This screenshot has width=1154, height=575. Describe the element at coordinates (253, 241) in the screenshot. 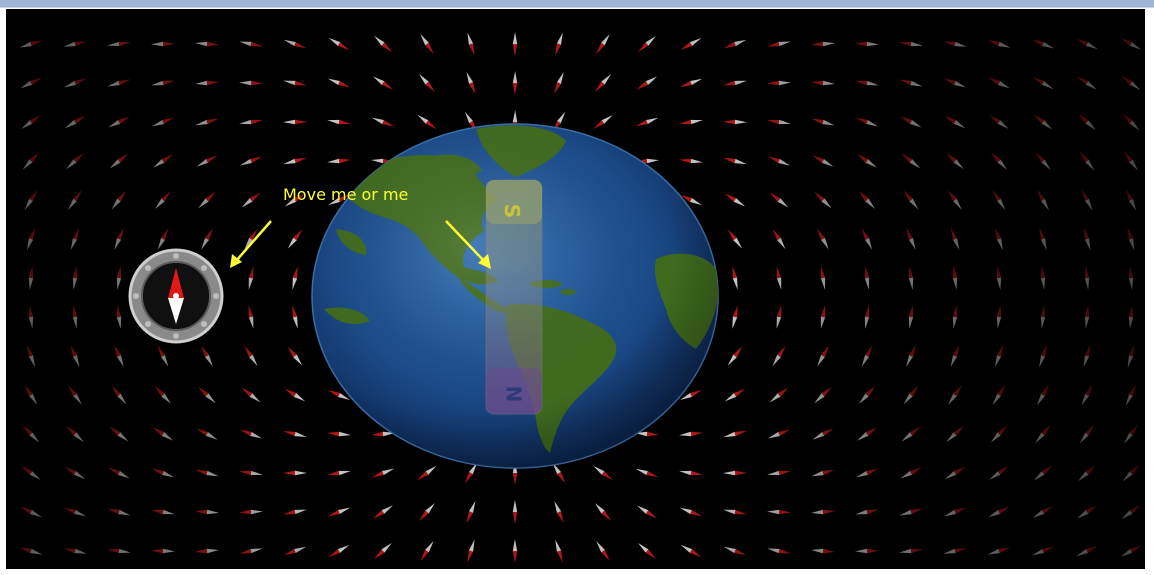

I see `arrow-to-compass` at that location.